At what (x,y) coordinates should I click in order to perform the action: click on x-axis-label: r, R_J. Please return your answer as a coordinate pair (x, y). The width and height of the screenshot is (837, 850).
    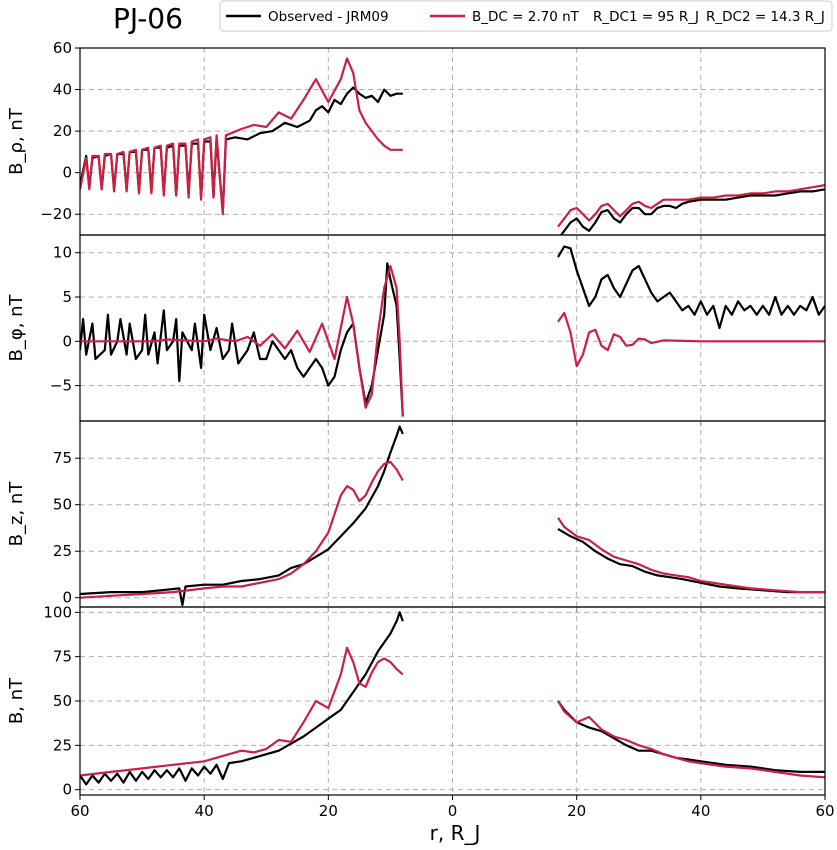
    Looking at the image, I should click on (455, 833).